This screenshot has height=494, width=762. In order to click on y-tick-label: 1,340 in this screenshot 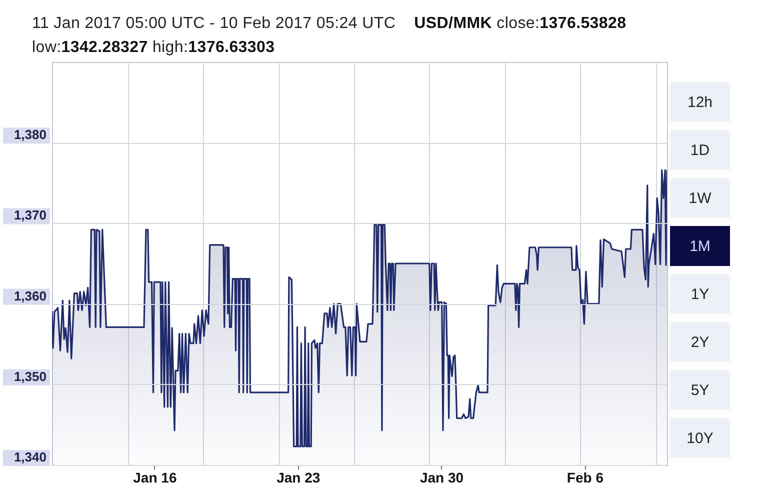, I will do `click(30, 457)`.